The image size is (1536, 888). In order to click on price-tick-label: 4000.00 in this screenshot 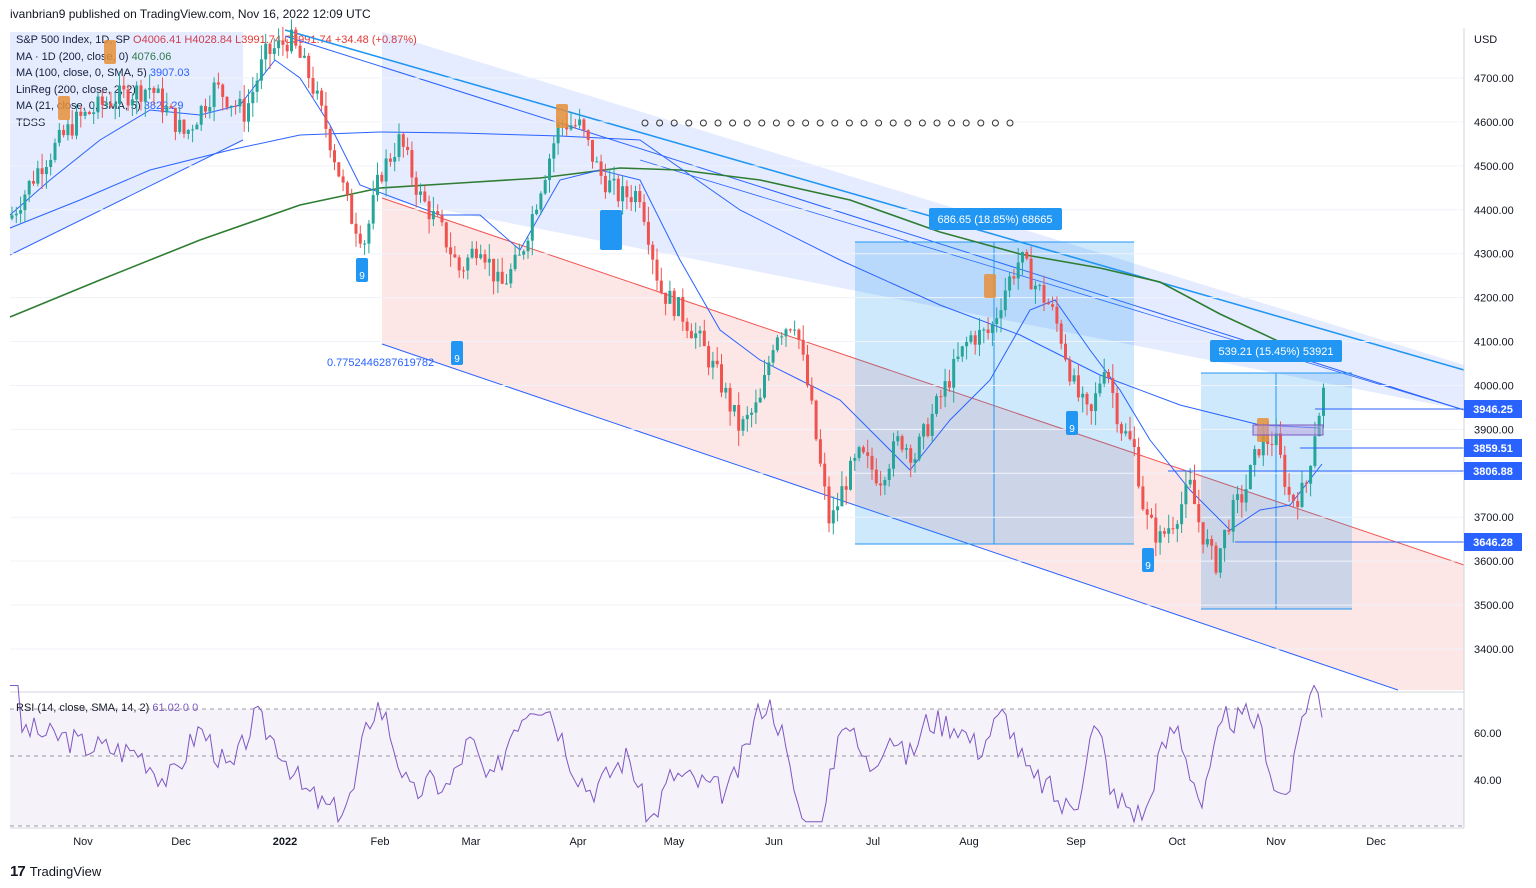, I will do `click(1494, 386)`.